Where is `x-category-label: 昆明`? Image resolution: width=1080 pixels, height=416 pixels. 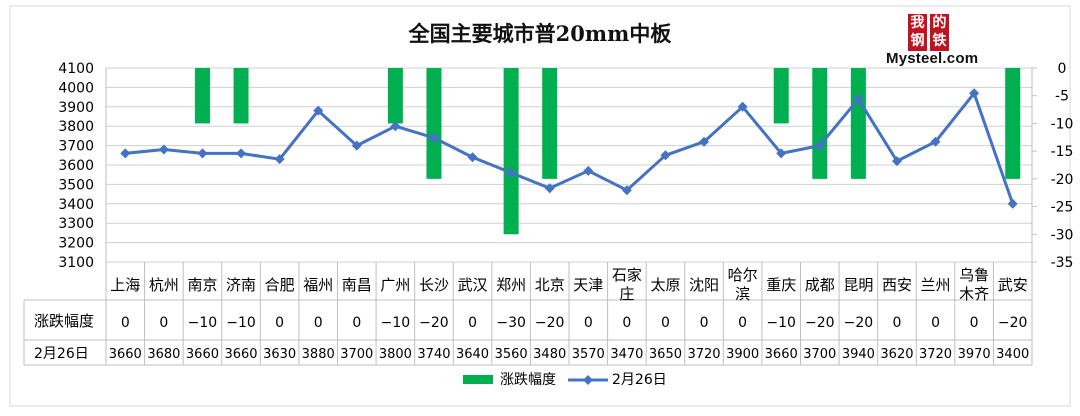 x-category-label: 昆明 is located at coordinates (858, 285).